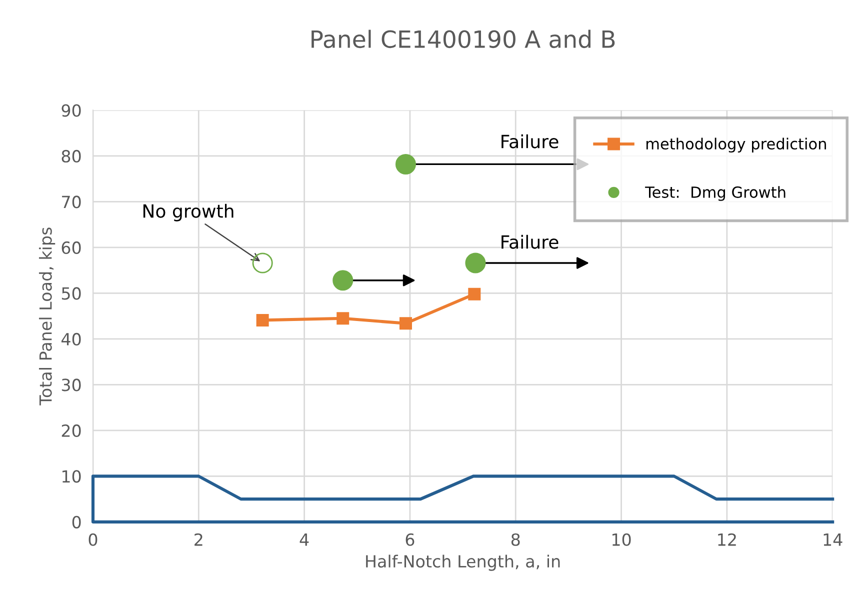 Image resolution: width=861 pixels, height=609 pixels. Describe the element at coordinates (93, 539) in the screenshot. I see `x-tick-label: 0` at that location.